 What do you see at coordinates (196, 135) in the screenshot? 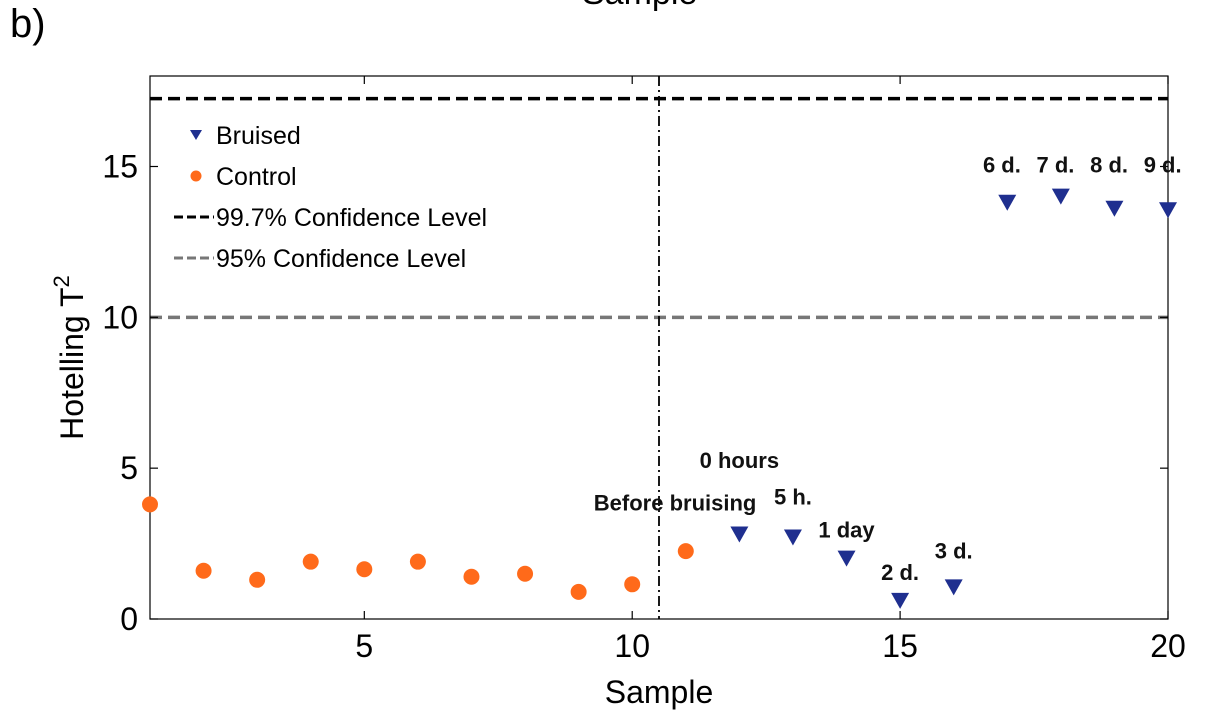
I see `legend-bruised-marker` at bounding box center [196, 135].